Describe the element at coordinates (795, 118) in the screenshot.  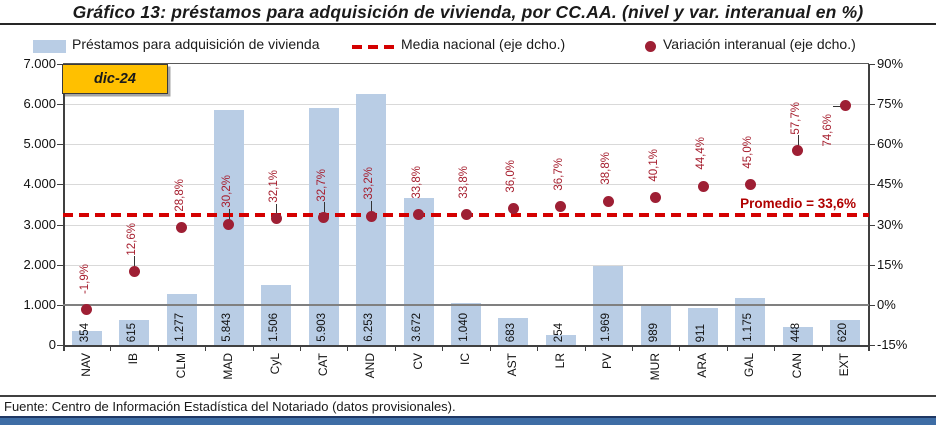
I see `variation-label: 57,7%` at that location.